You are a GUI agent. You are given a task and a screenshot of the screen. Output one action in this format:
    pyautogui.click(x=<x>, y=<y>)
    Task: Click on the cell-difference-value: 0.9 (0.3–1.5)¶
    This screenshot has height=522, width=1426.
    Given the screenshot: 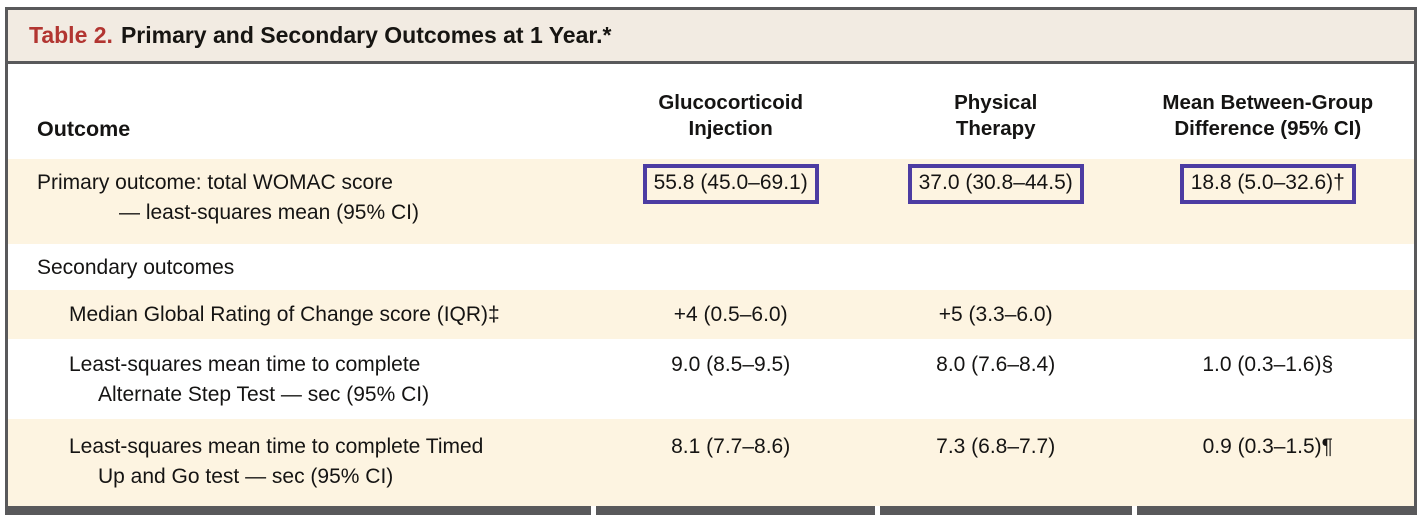 What is the action you would take?
    pyautogui.click(x=1267, y=462)
    